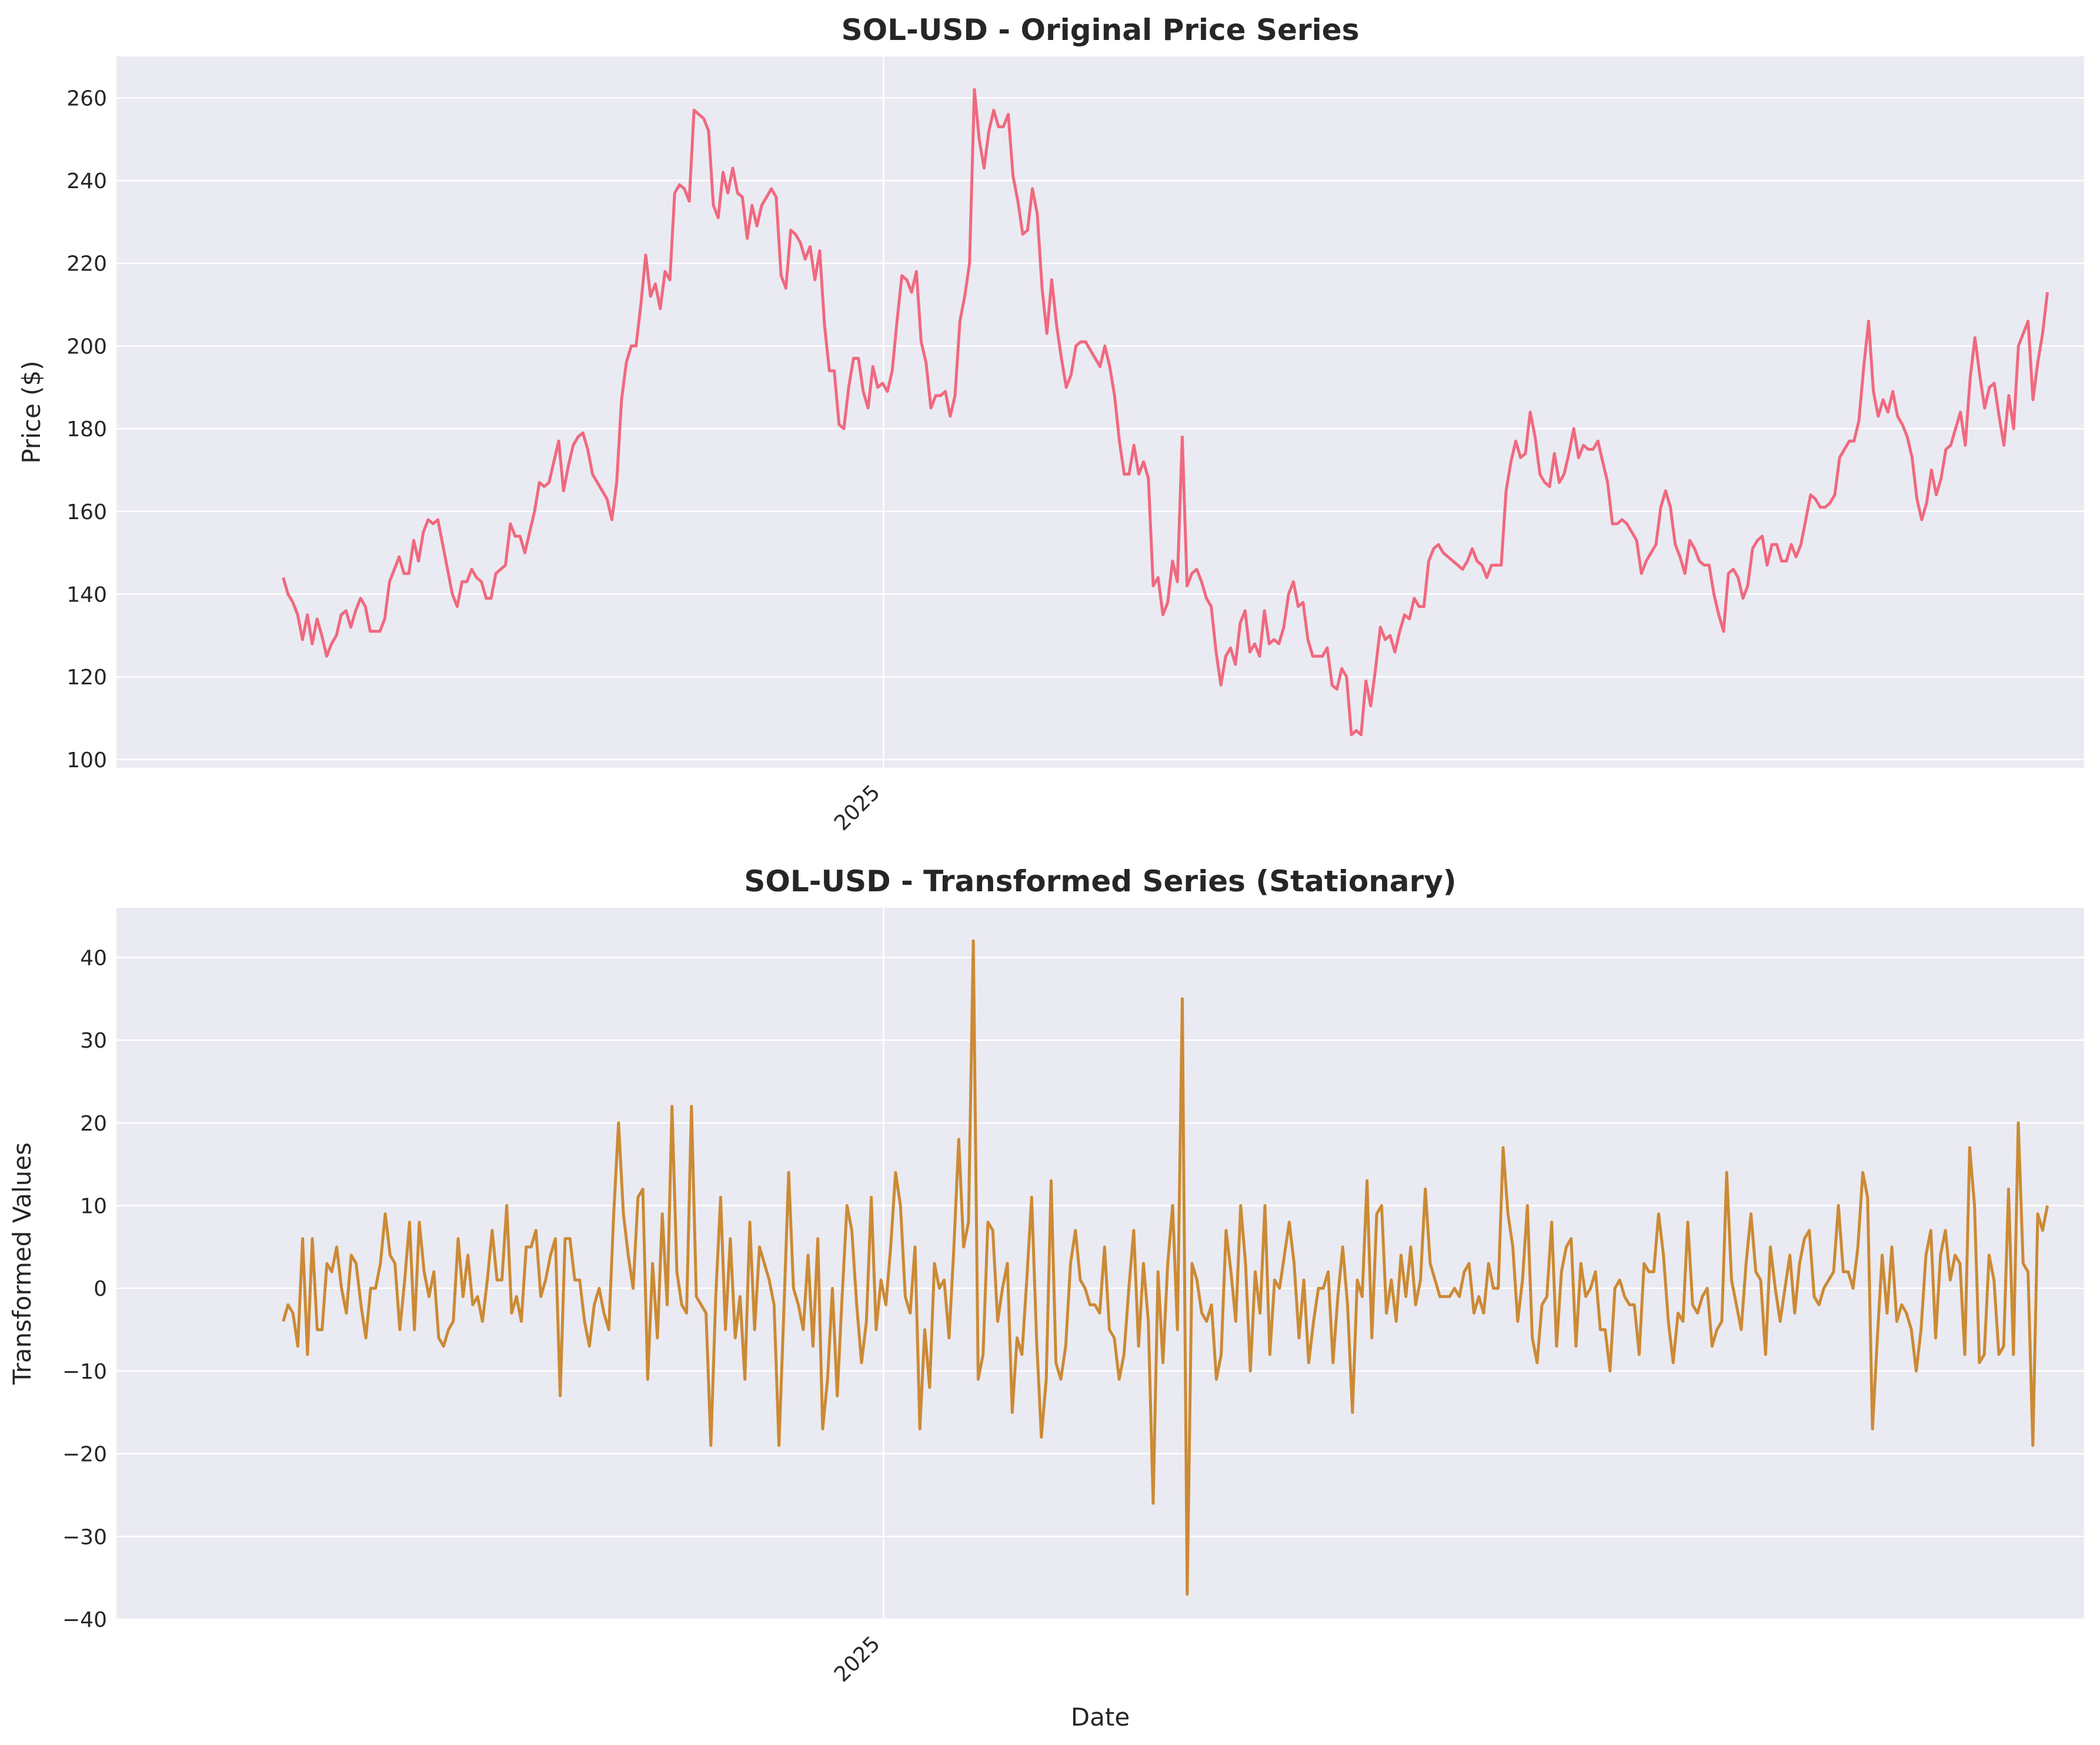 The width and height of the screenshot is (2100, 1745). I want to click on transformed-y-axis-label: Transformed Values, so click(22, 1263).